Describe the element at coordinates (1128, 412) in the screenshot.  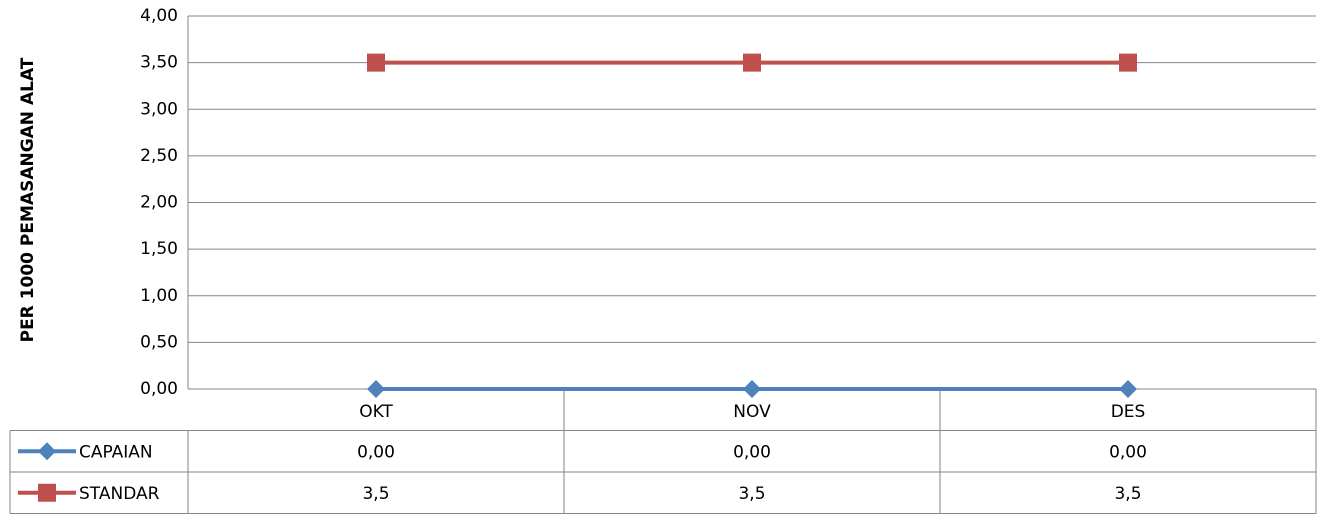
I see `x-tick-label: DES` at that location.